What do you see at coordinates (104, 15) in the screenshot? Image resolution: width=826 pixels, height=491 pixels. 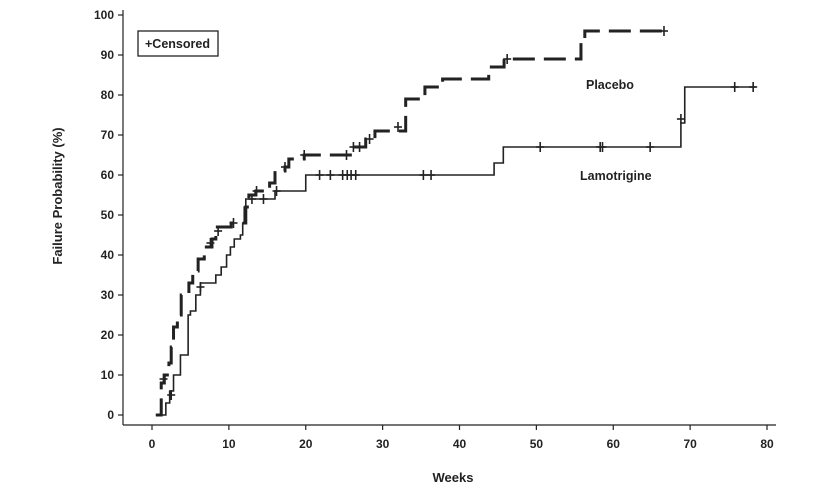 I see `y-tick-label: 100` at bounding box center [104, 15].